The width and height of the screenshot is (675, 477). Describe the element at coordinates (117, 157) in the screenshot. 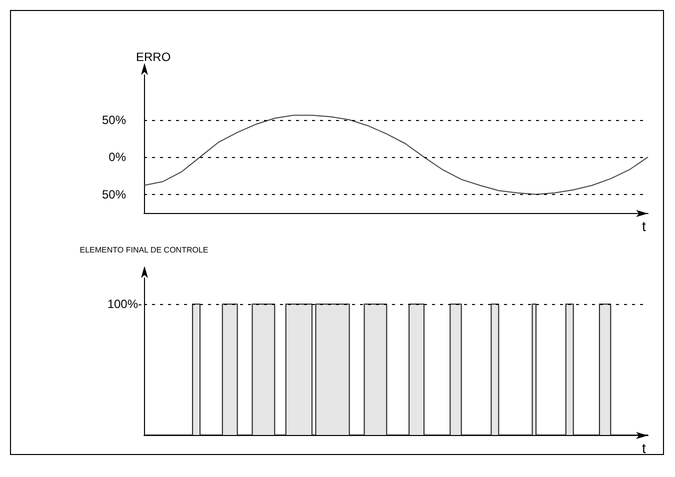

I see `y-tick-label: 0%` at that location.